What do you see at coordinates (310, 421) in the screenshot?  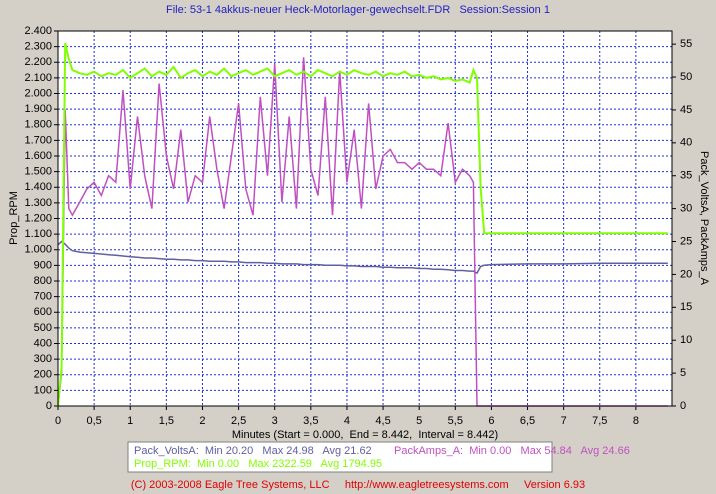 I see `x-tick-label: 3,5` at bounding box center [310, 421].